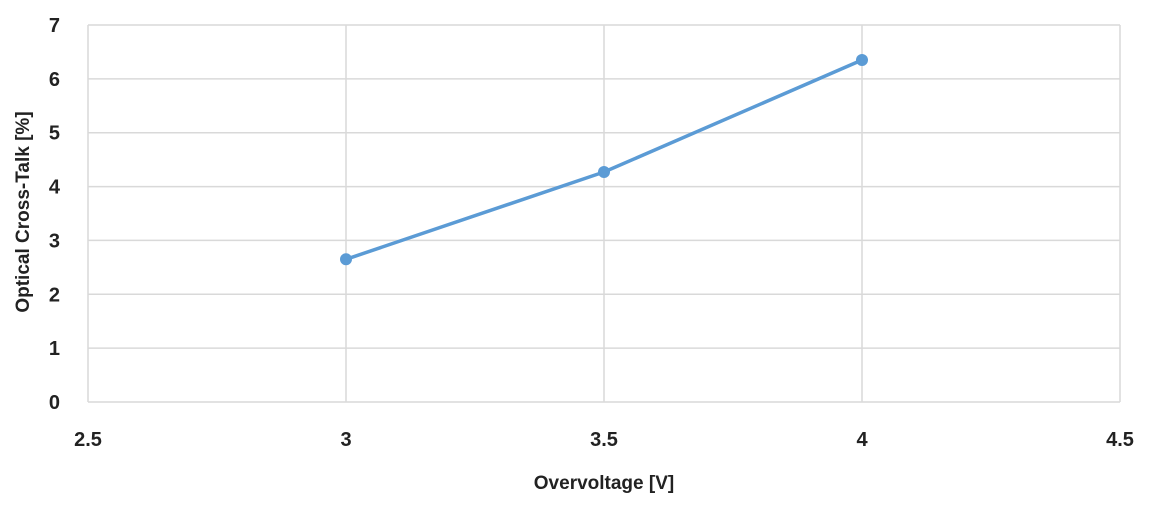 This screenshot has height=507, width=1152. I want to click on x-tick-label: 3.5, so click(604, 440).